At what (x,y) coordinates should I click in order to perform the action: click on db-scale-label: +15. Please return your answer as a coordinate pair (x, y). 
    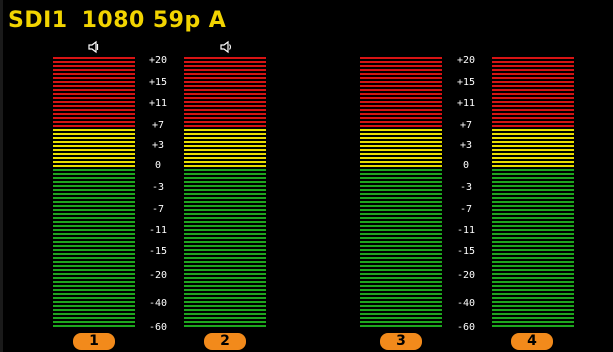
    Looking at the image, I should click on (466, 82).